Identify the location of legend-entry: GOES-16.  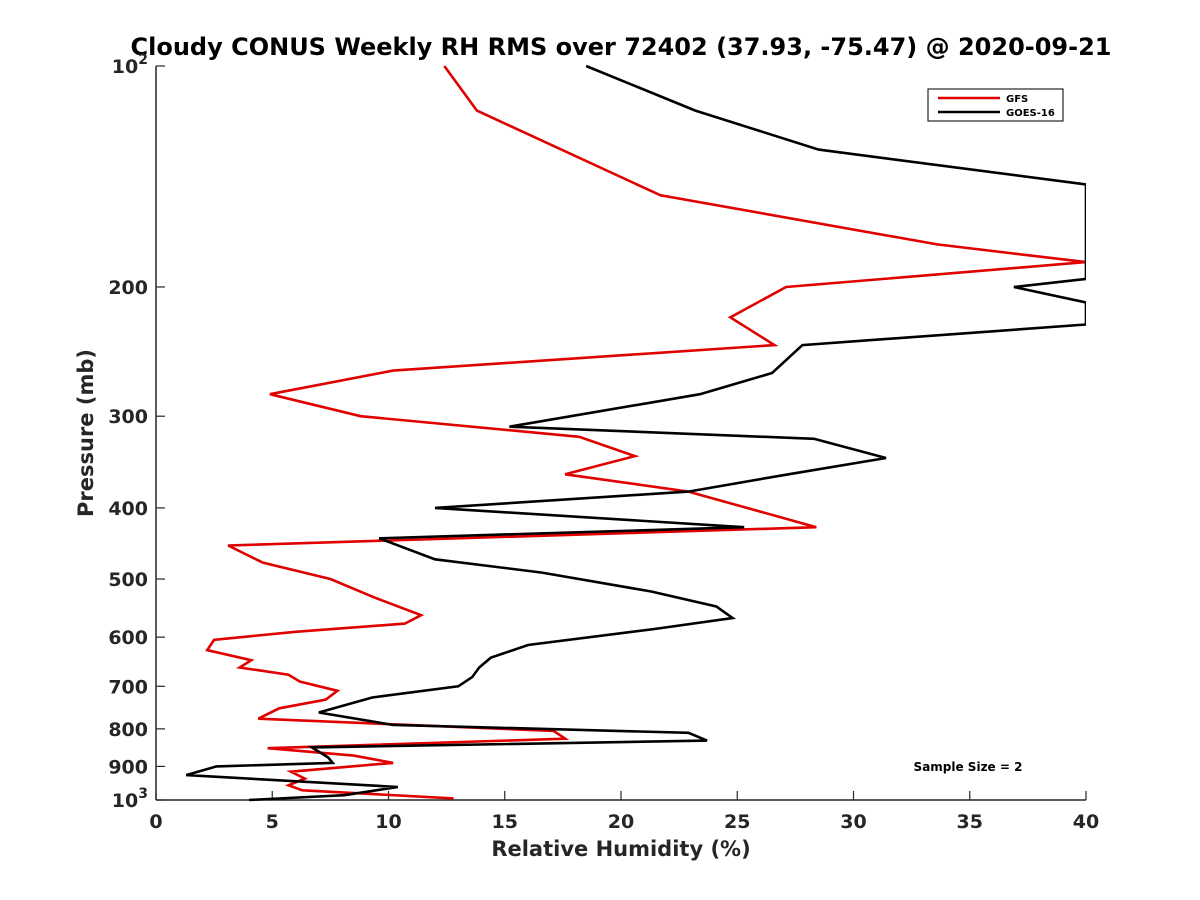
(1030, 113).